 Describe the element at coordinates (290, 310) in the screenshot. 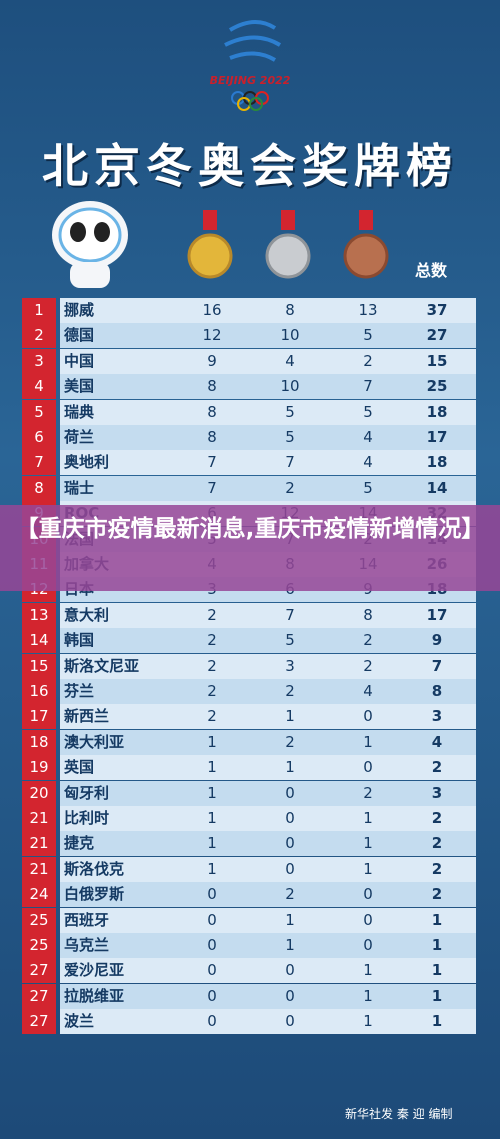

I see `silver: 8` at that location.